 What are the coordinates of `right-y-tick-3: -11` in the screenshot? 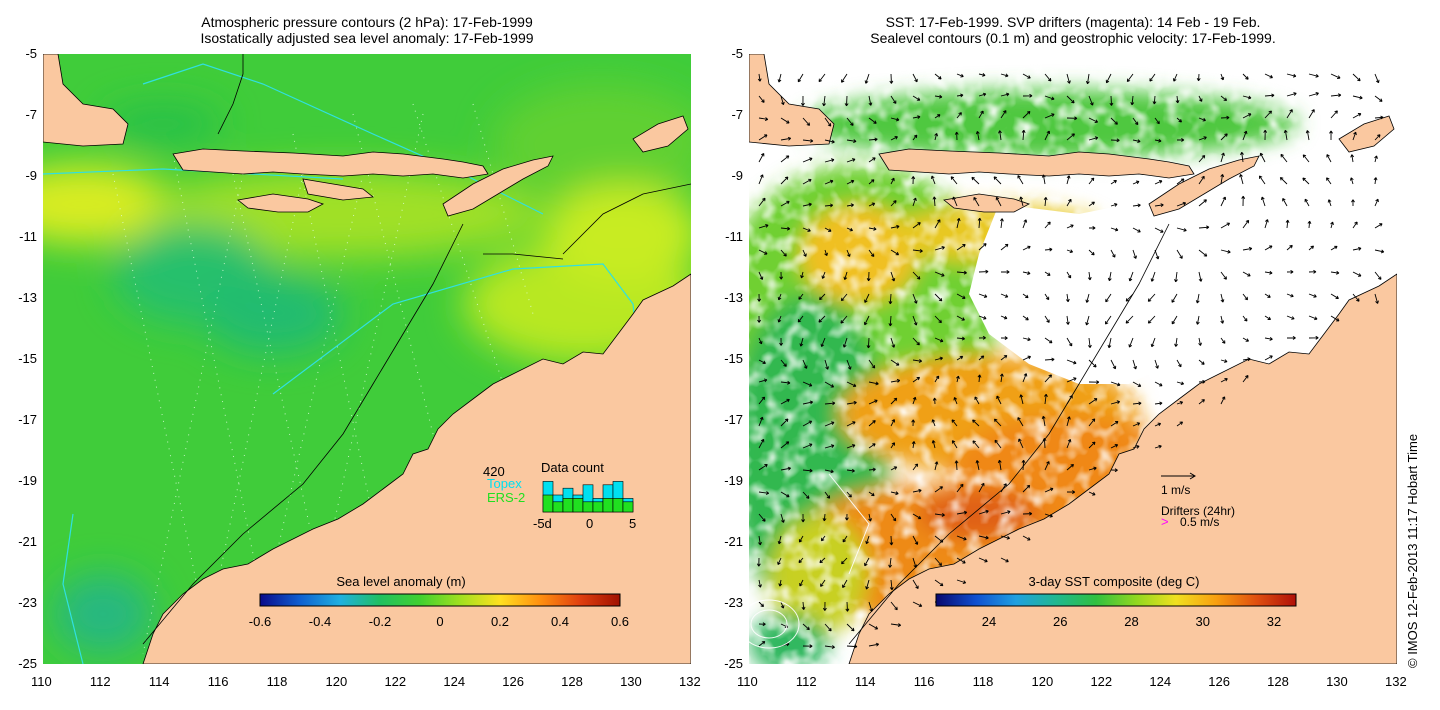 It's located at (734, 236).